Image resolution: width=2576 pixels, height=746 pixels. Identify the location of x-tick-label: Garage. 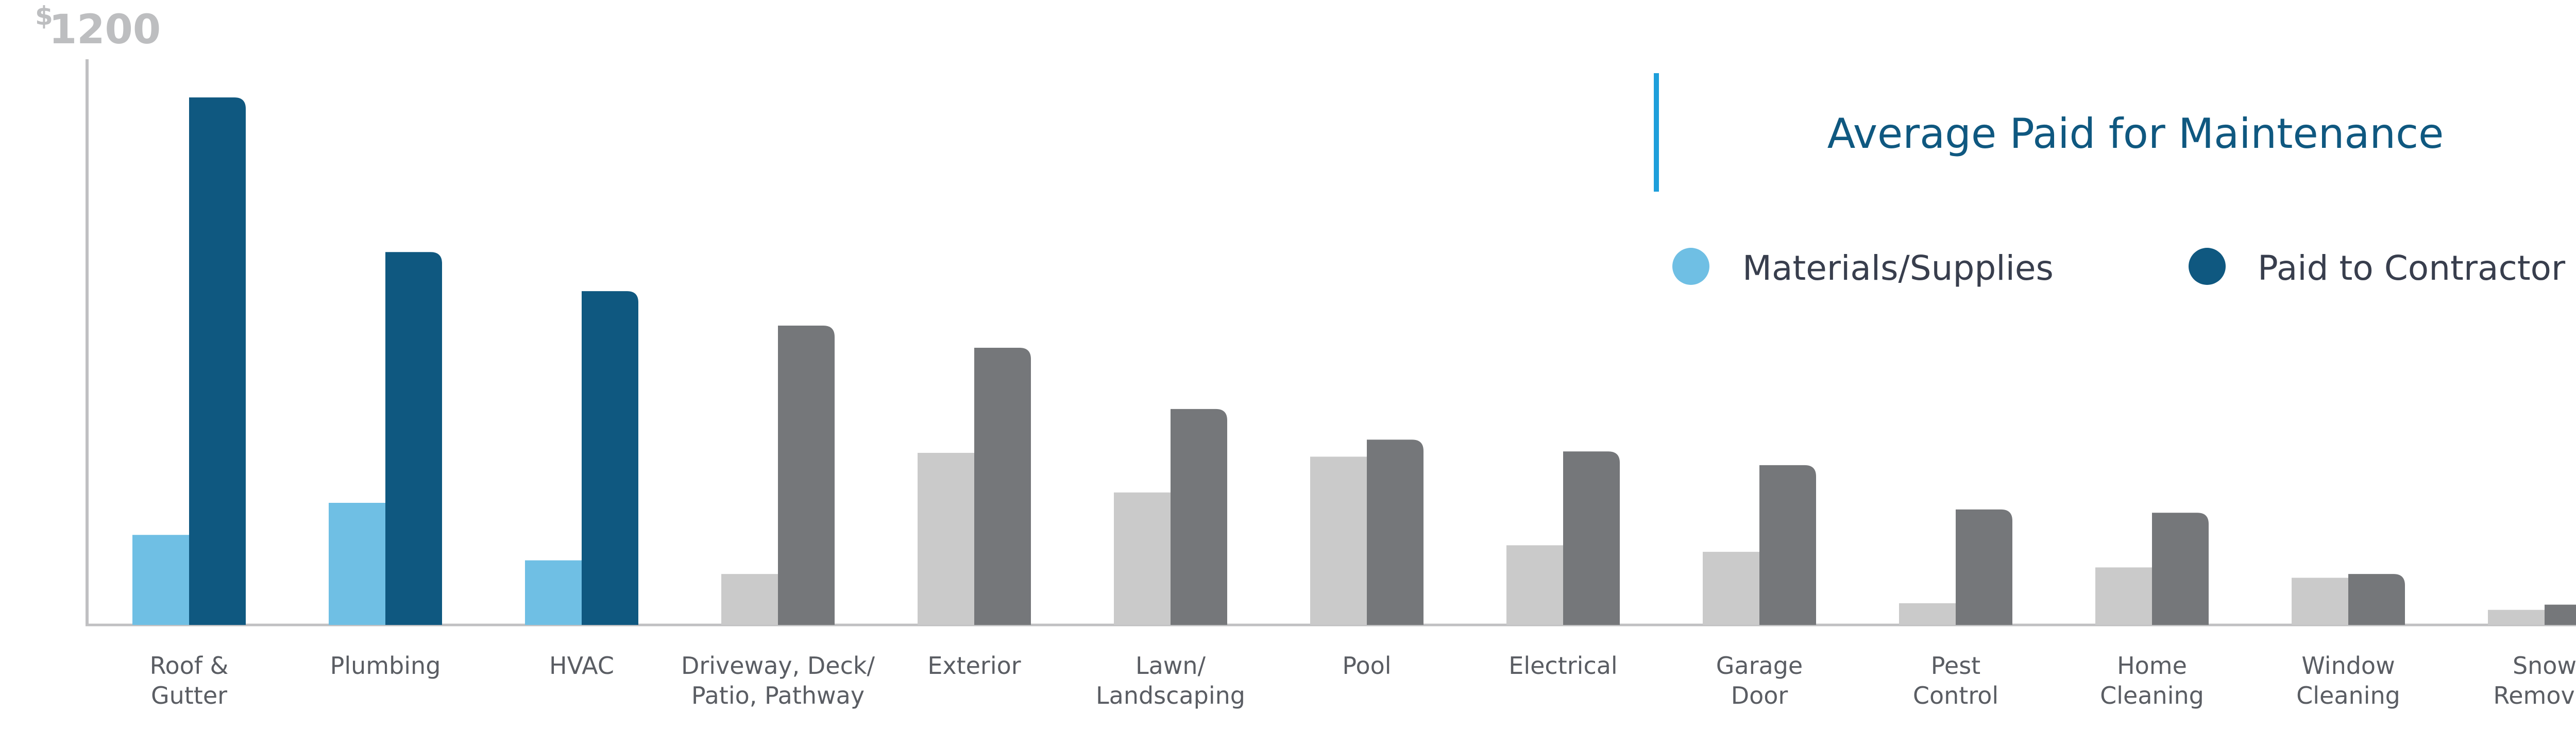
(1759, 666).